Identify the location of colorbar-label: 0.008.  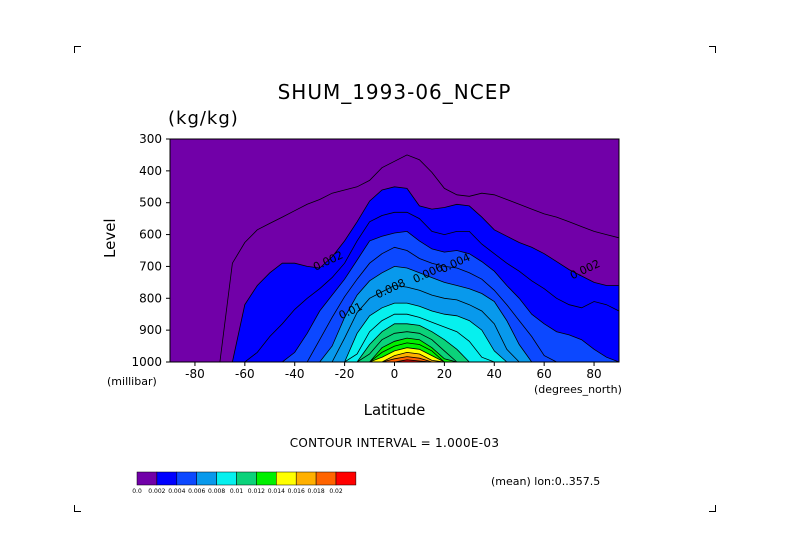
(216, 491).